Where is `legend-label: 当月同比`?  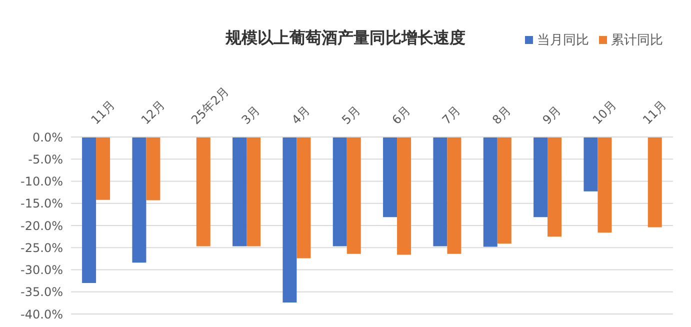 legend-label: 当月同比 is located at coordinates (563, 40).